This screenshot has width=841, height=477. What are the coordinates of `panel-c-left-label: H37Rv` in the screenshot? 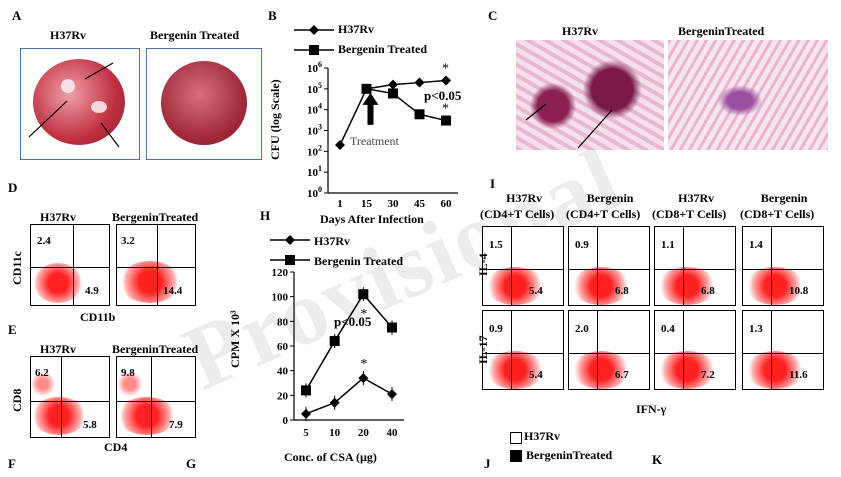 It's located at (580, 31).